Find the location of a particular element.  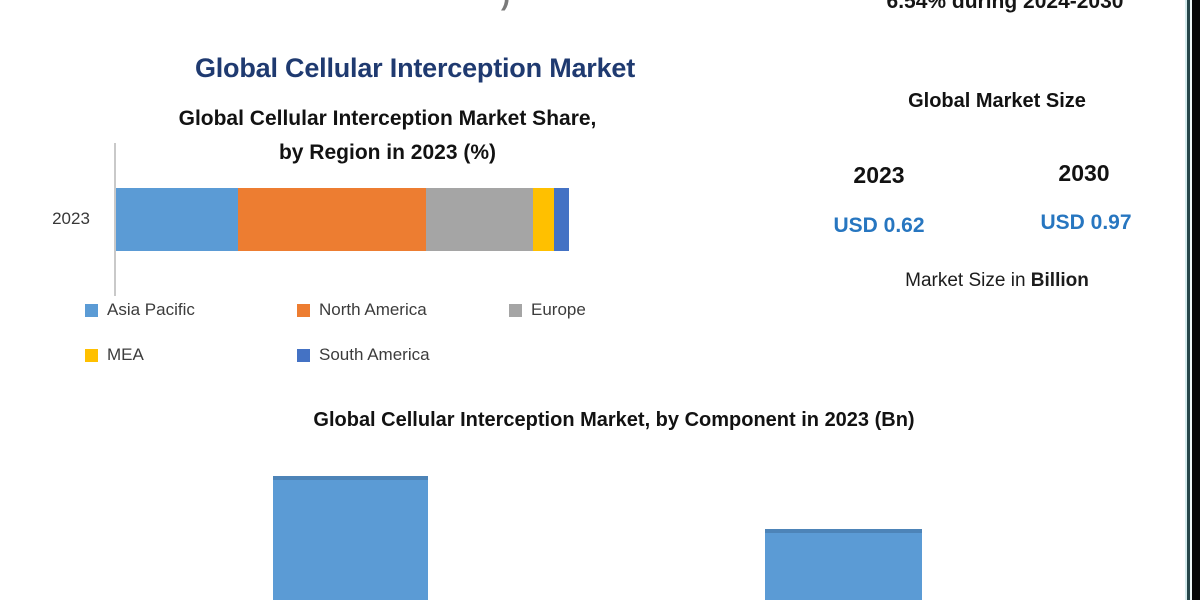

legend-swatch-mea is located at coordinates (91, 355).